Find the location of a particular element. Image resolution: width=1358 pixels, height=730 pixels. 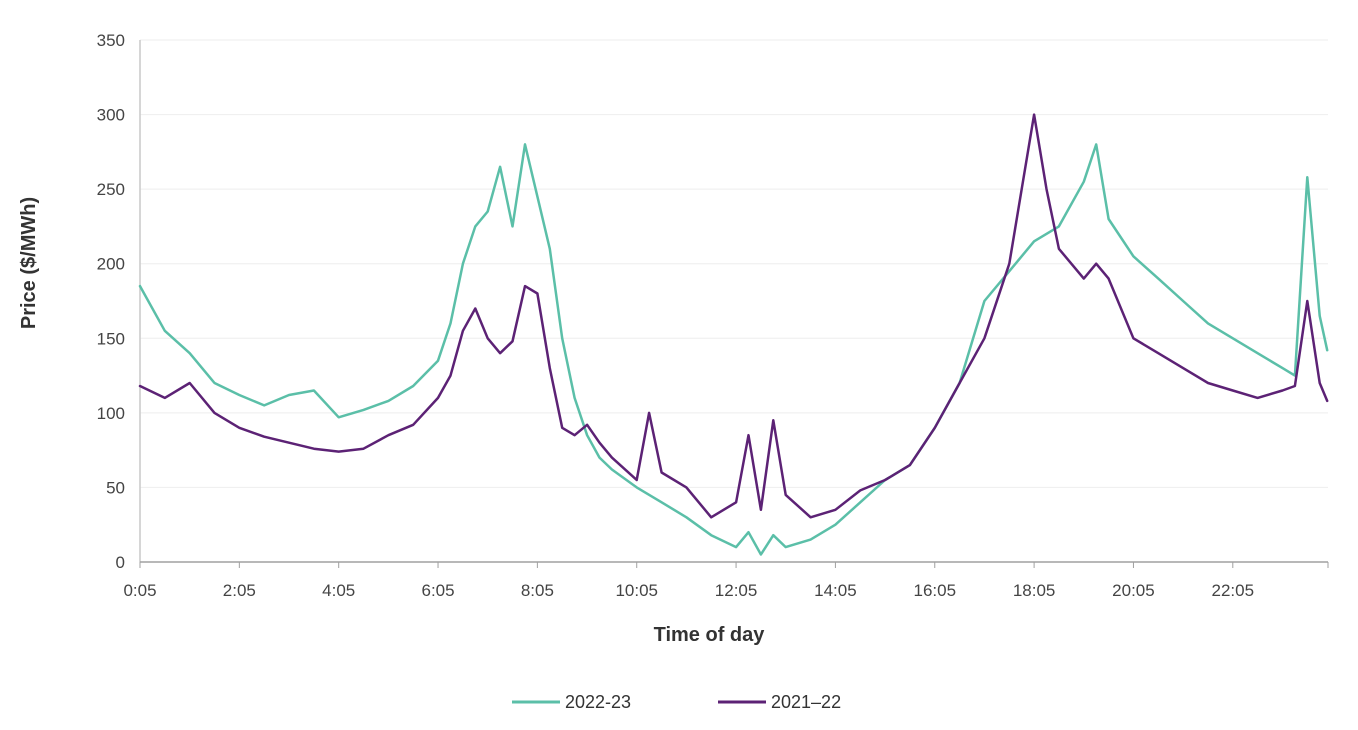

y-axis-title: Price ($/MWh) is located at coordinates (29, 263).